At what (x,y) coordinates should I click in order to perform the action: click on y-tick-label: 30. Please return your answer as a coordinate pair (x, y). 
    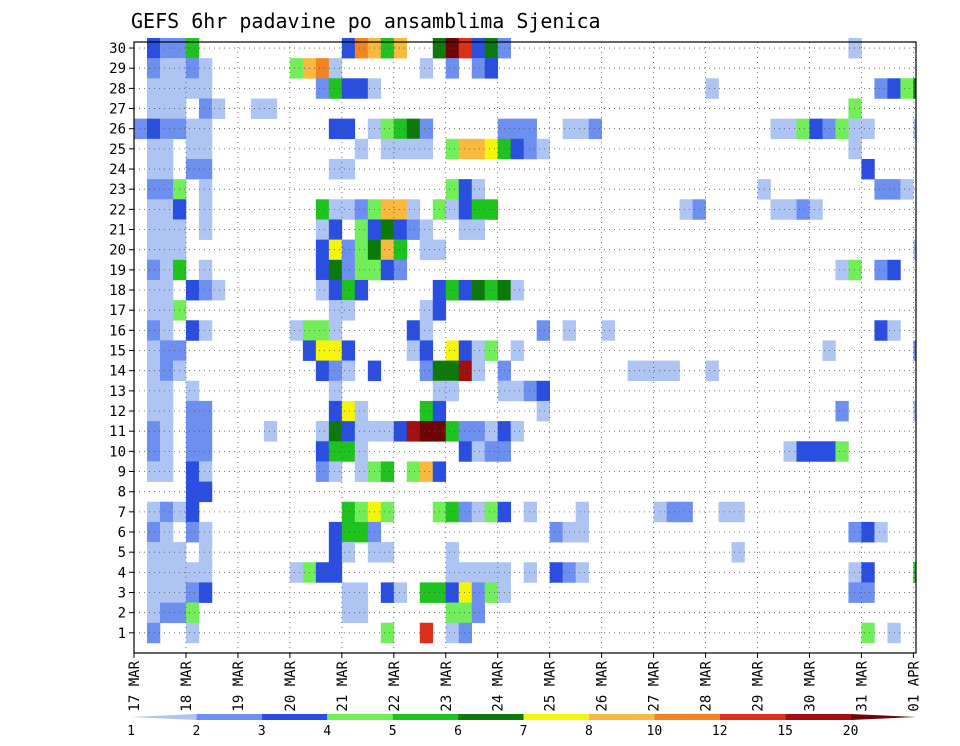
    Looking at the image, I should click on (117, 49).